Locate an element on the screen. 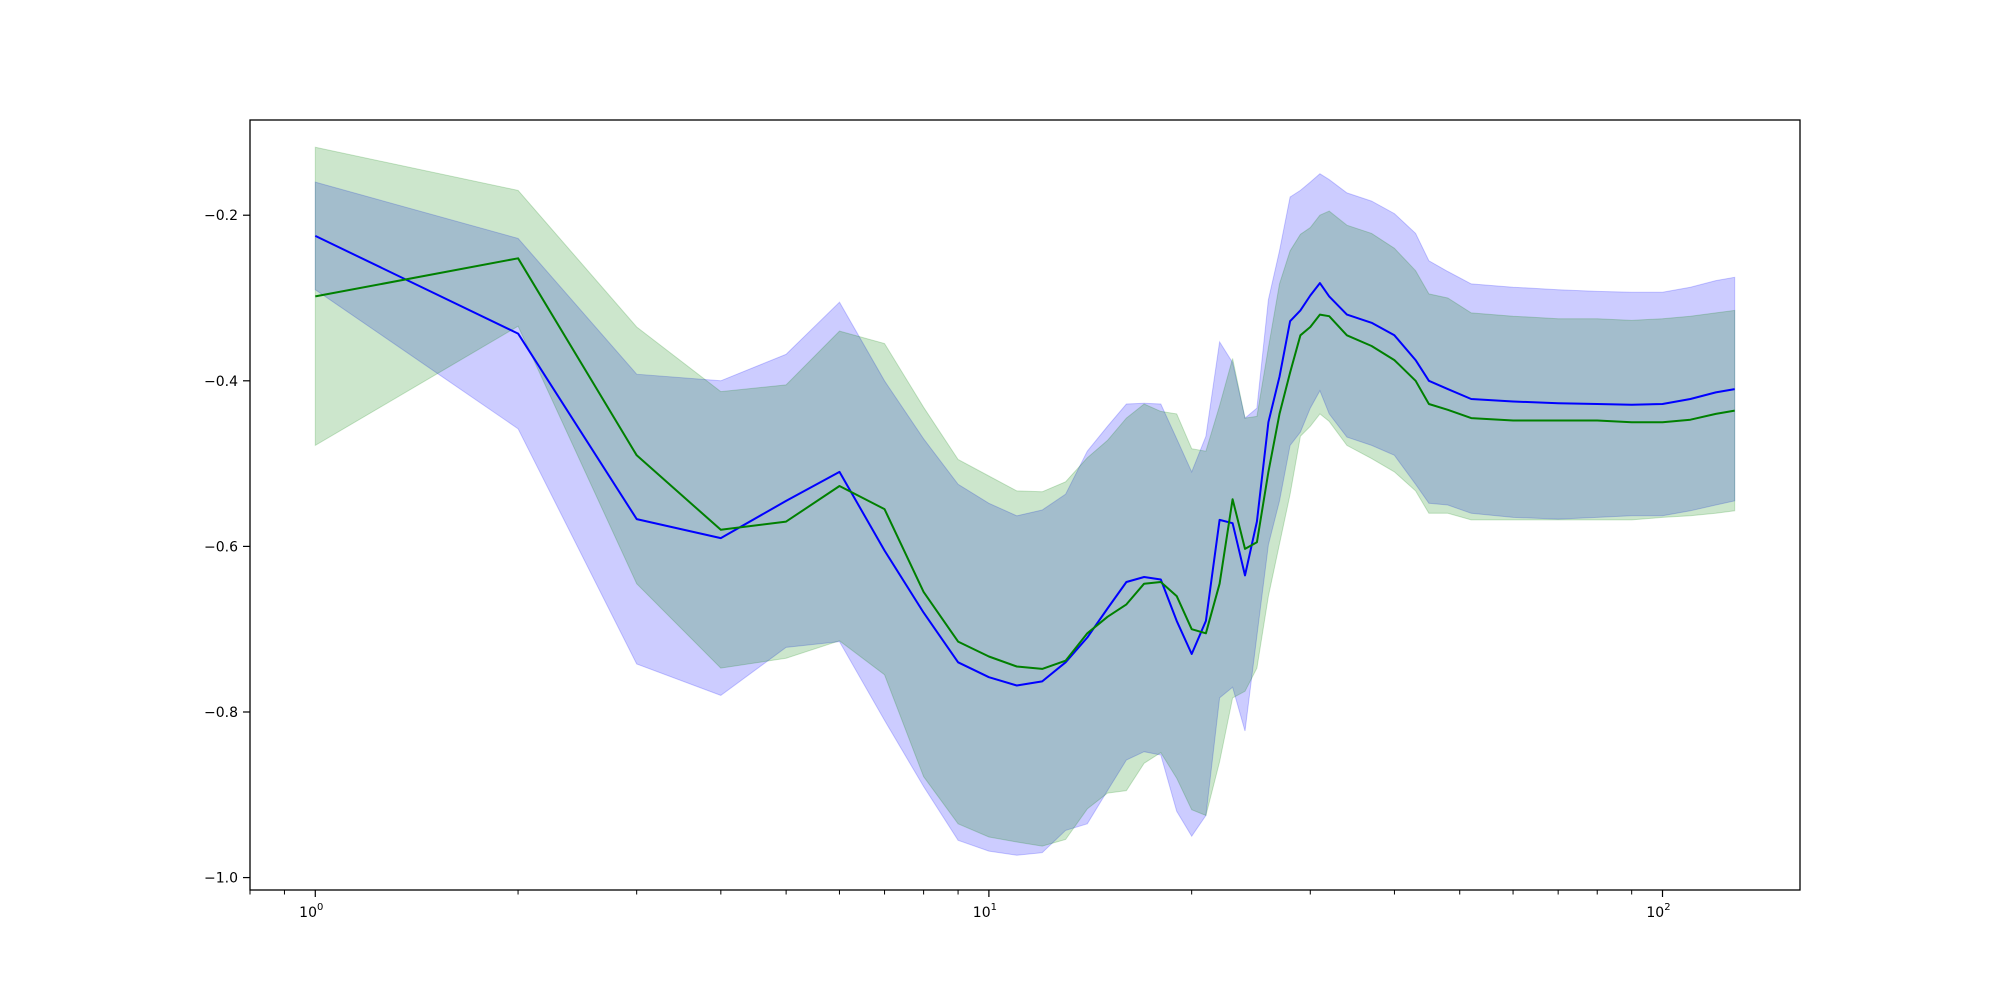 The height and width of the screenshot is (1005, 2000). y-axis: −0.2 −0.4 −0.6 −0.8 −1.0 is located at coordinates (227, 547).